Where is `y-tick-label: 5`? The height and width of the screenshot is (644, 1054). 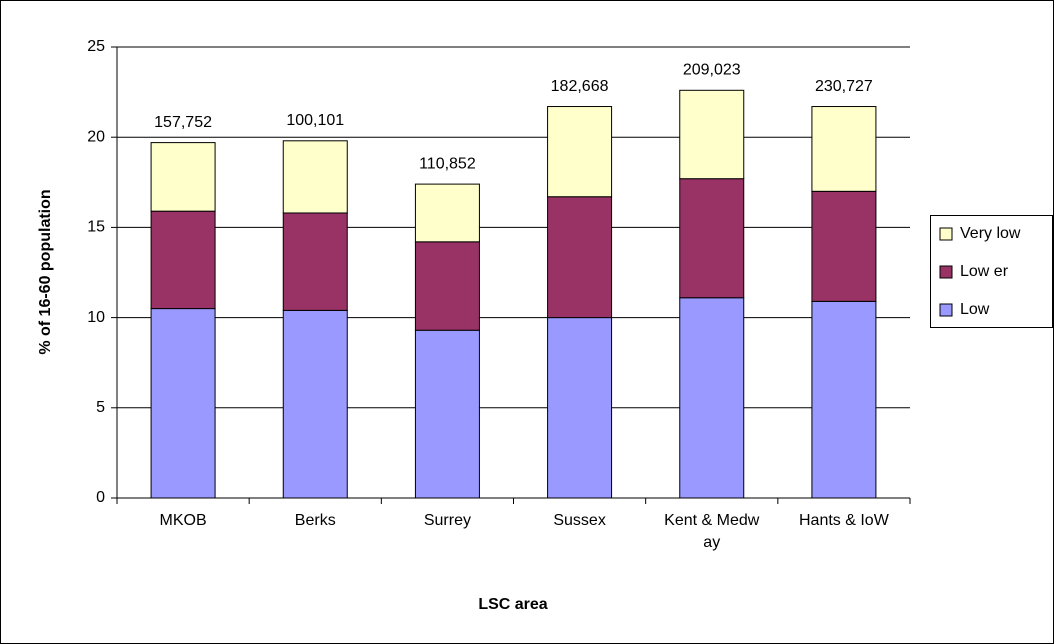 y-tick-label: 5 is located at coordinates (100, 407).